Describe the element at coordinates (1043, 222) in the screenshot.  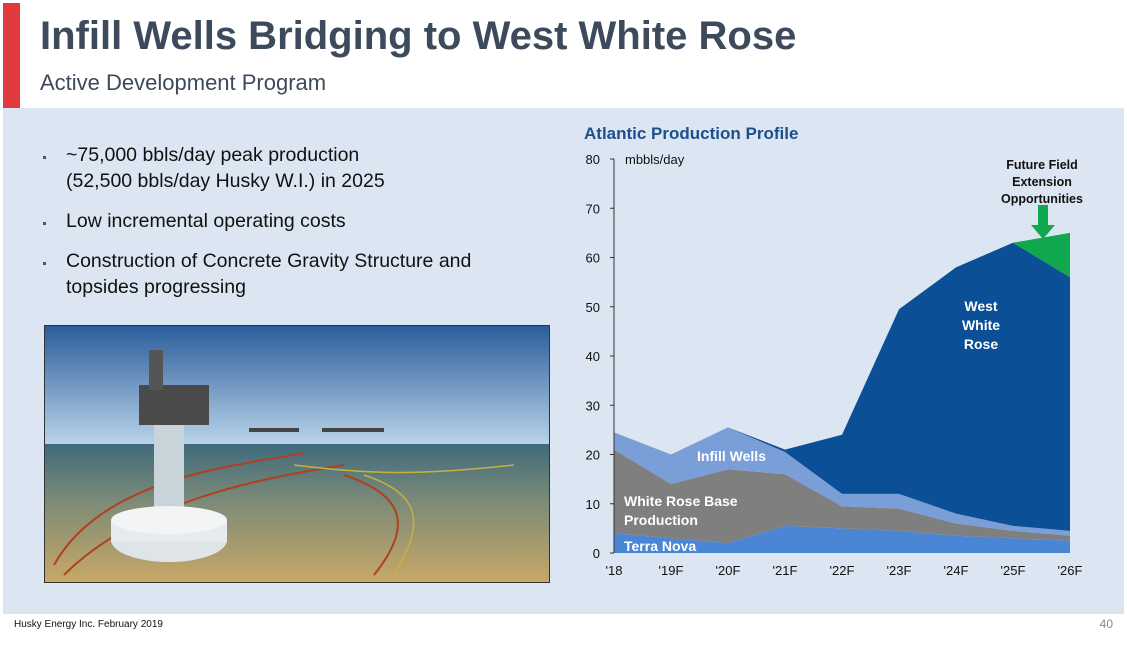
I see `arrow` at that location.